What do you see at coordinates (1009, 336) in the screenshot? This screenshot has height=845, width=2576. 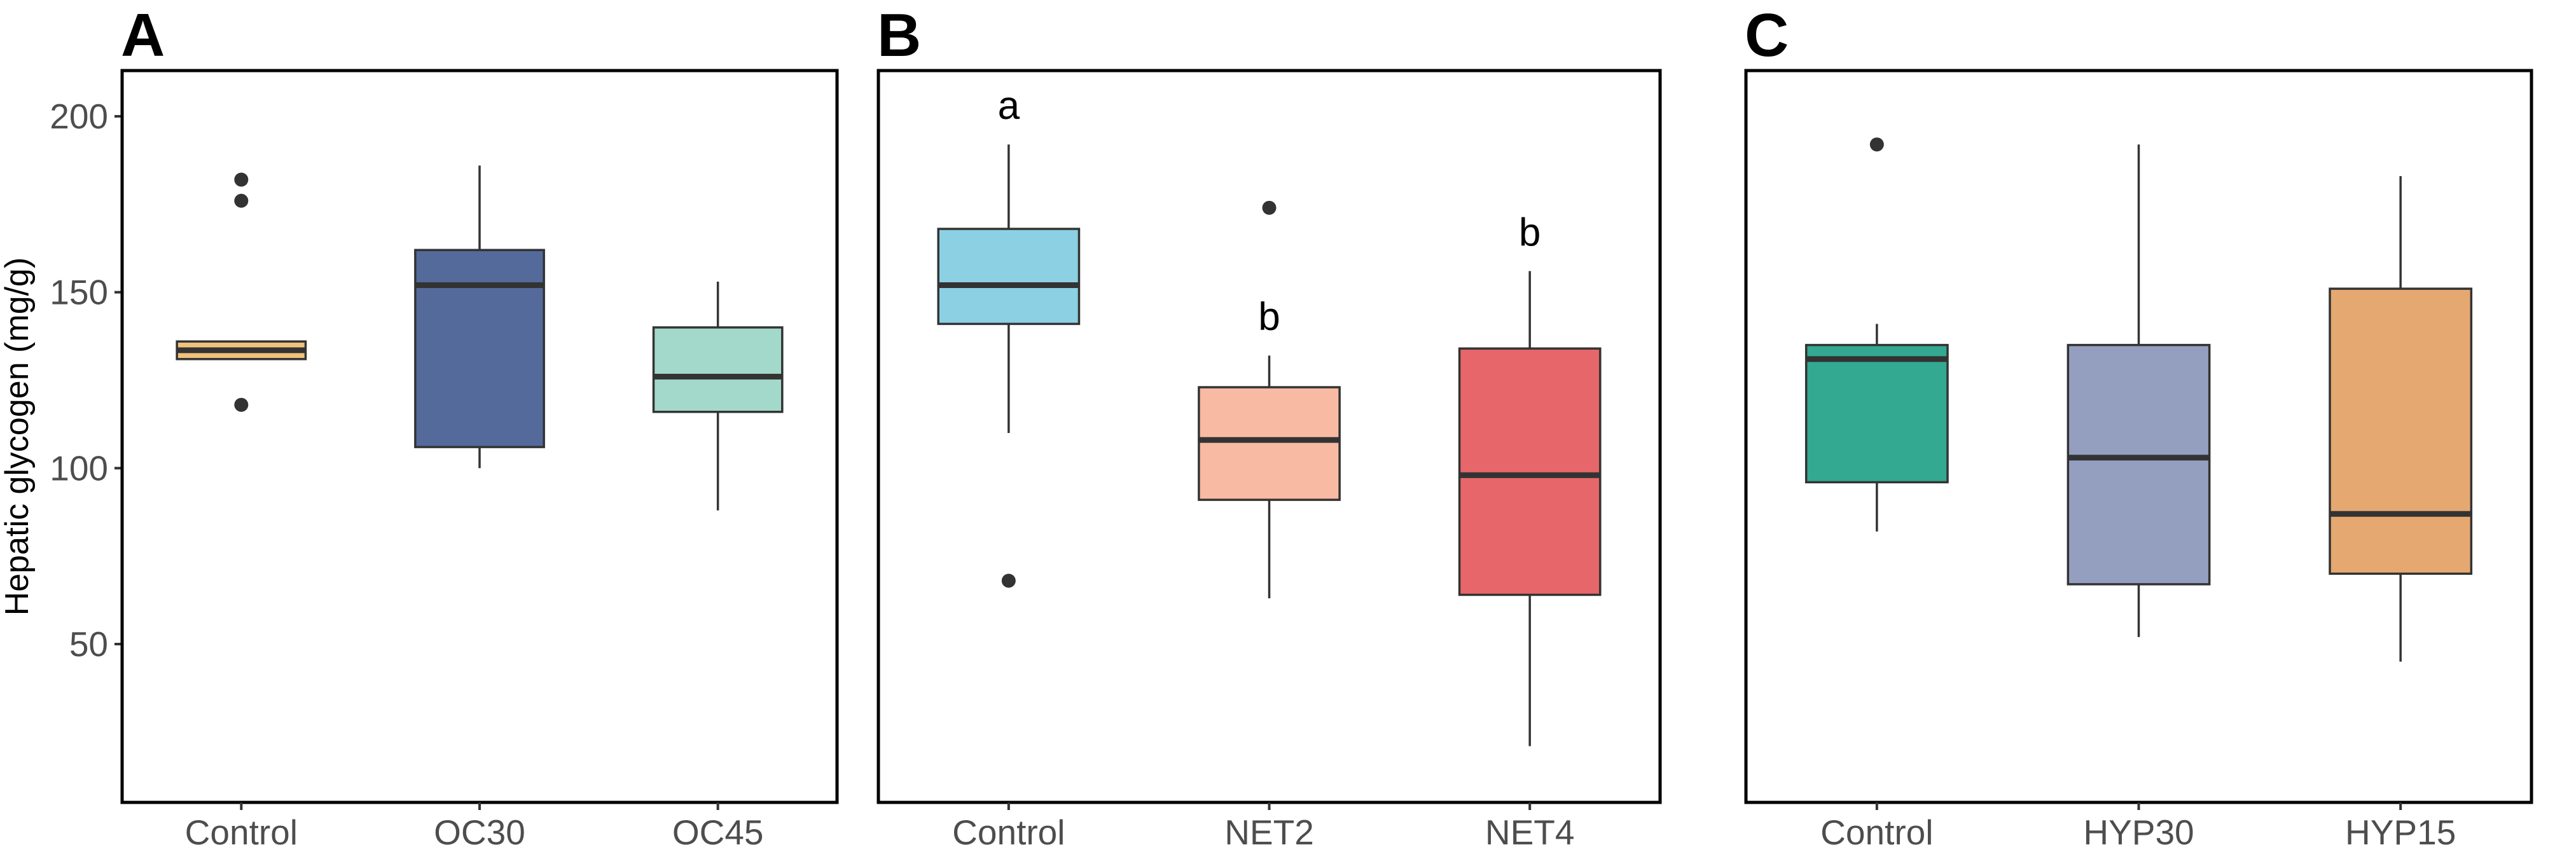 I see `box-control: a` at bounding box center [1009, 336].